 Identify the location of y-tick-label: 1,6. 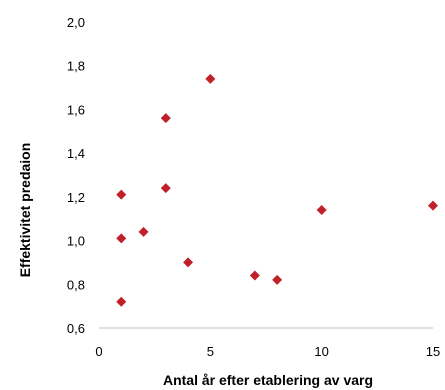
(76, 109).